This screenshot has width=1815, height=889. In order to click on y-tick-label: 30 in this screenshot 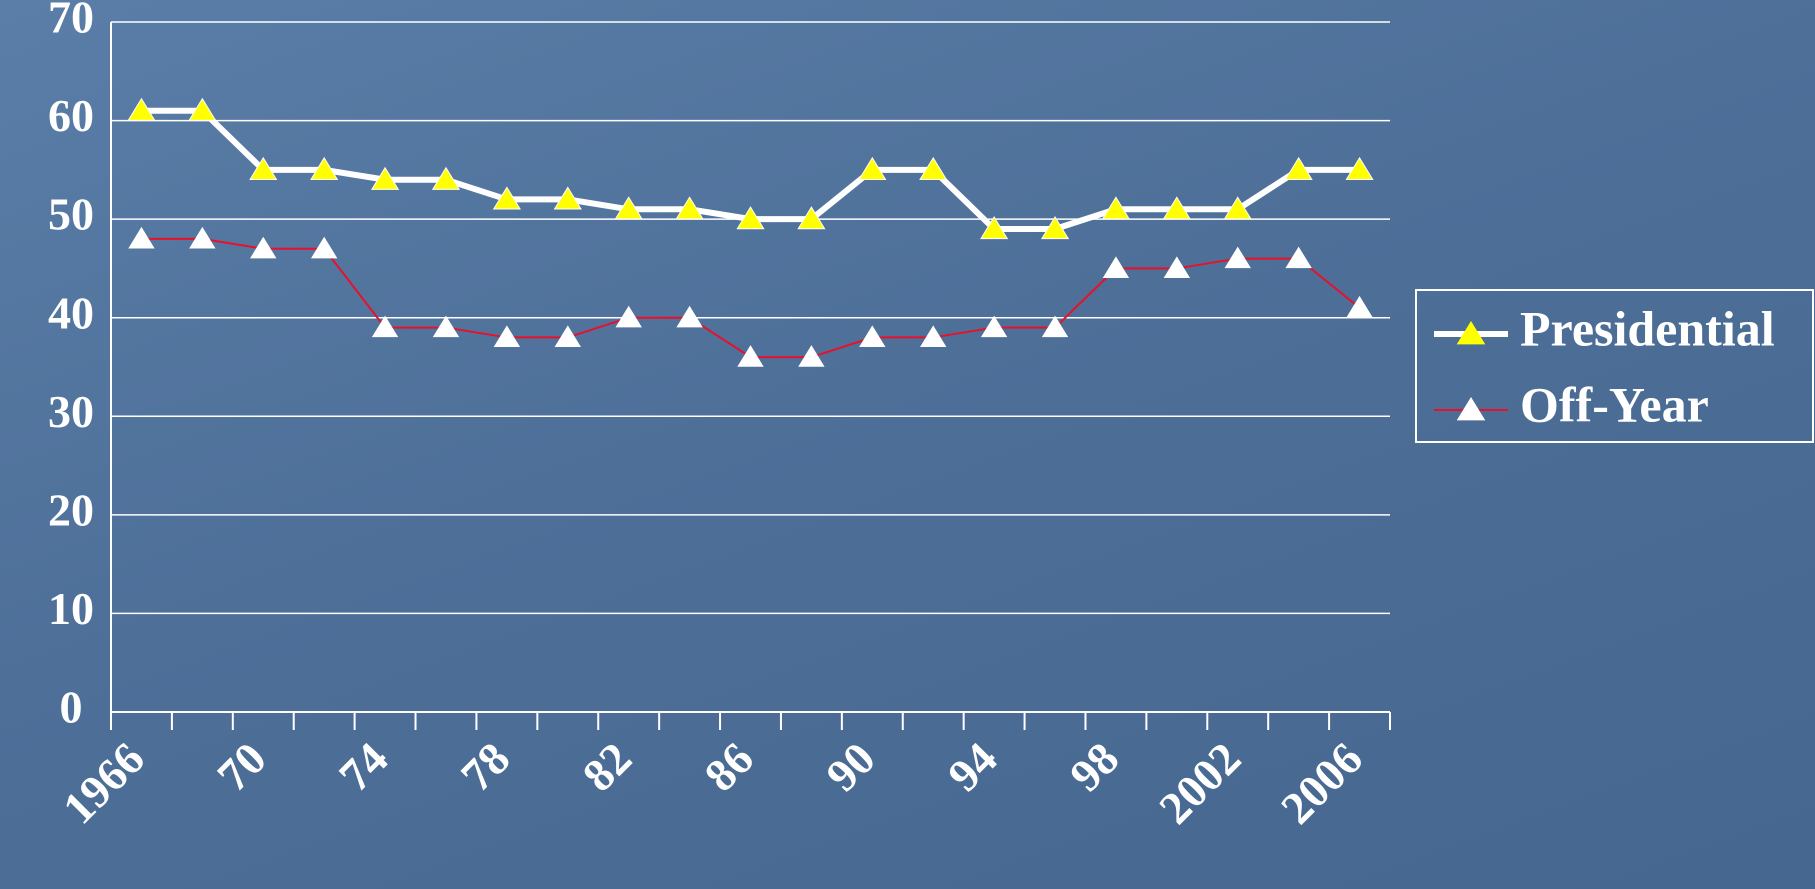, I will do `click(71, 411)`.